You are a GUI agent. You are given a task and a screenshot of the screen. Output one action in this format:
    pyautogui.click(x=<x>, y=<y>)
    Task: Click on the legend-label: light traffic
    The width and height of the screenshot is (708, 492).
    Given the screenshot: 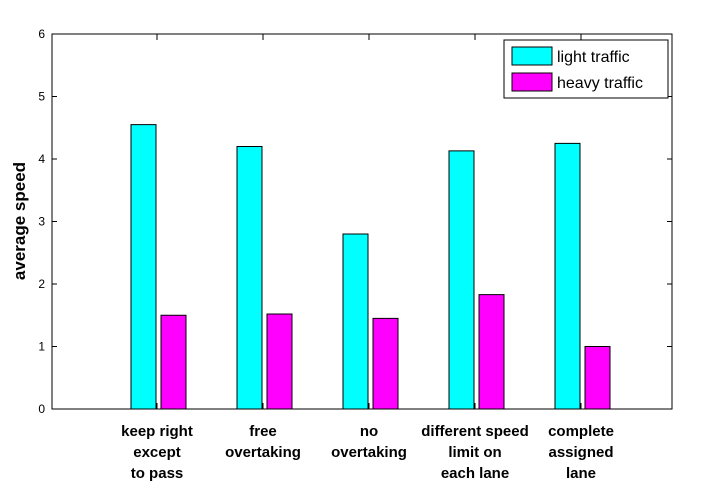 What is the action you would take?
    pyautogui.click(x=593, y=57)
    